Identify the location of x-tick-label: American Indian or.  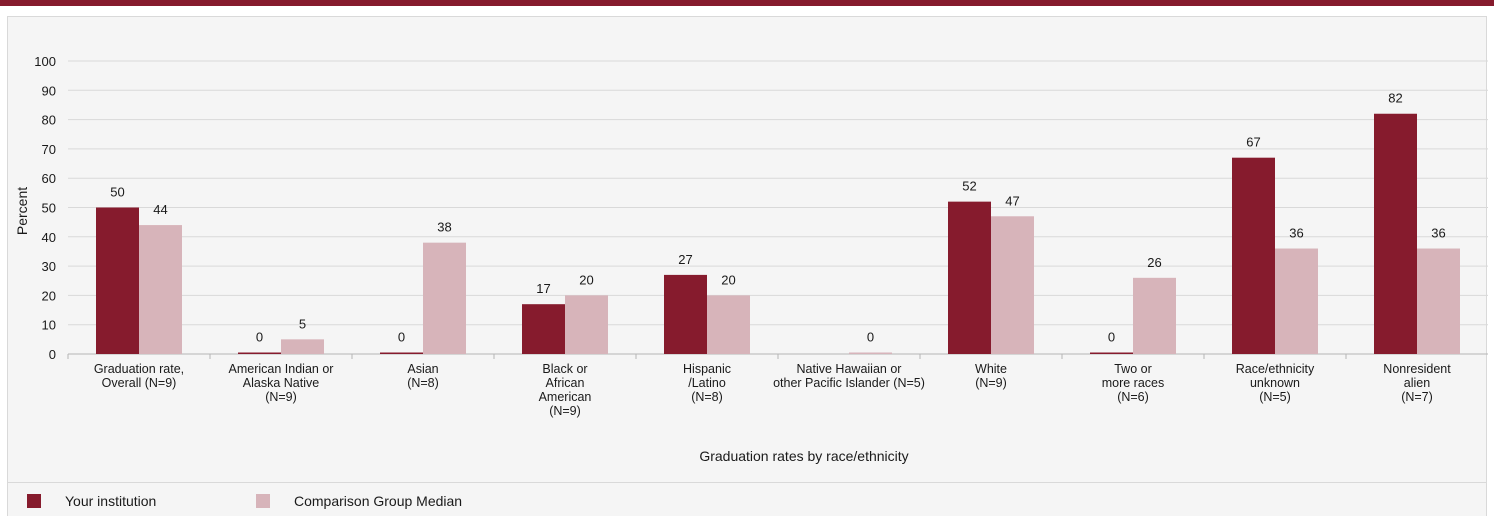
(281, 369).